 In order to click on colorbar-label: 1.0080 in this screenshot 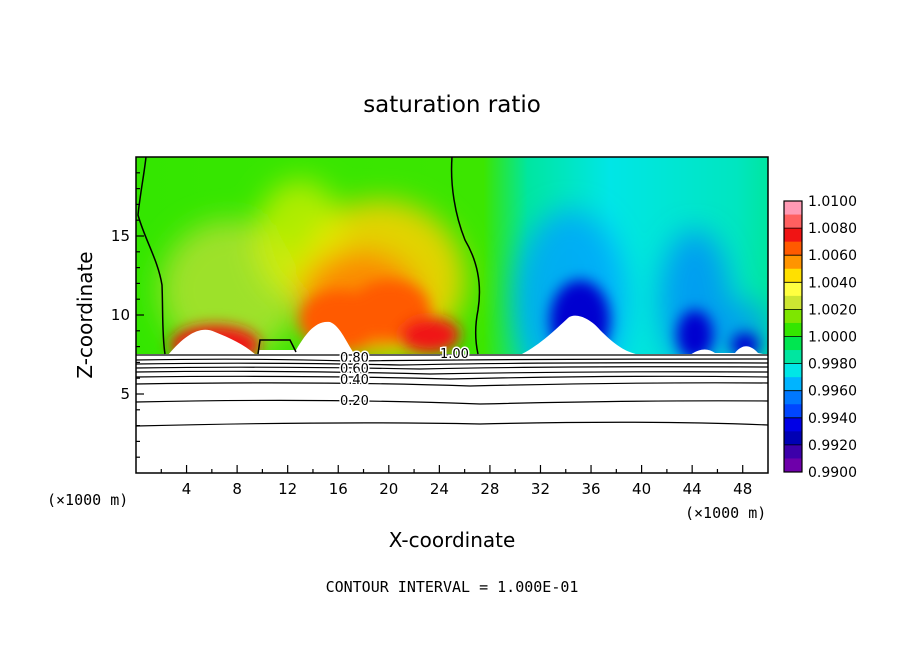, I will do `click(832, 229)`.